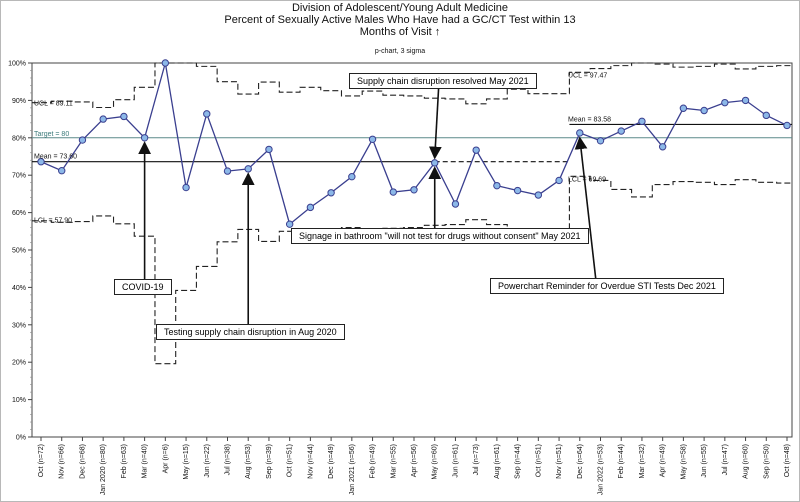 The height and width of the screenshot is (502, 800). What do you see at coordinates (601, 469) in the screenshot?
I see `x-tick-label: Jan 2022 (n=53)` at bounding box center [601, 469].